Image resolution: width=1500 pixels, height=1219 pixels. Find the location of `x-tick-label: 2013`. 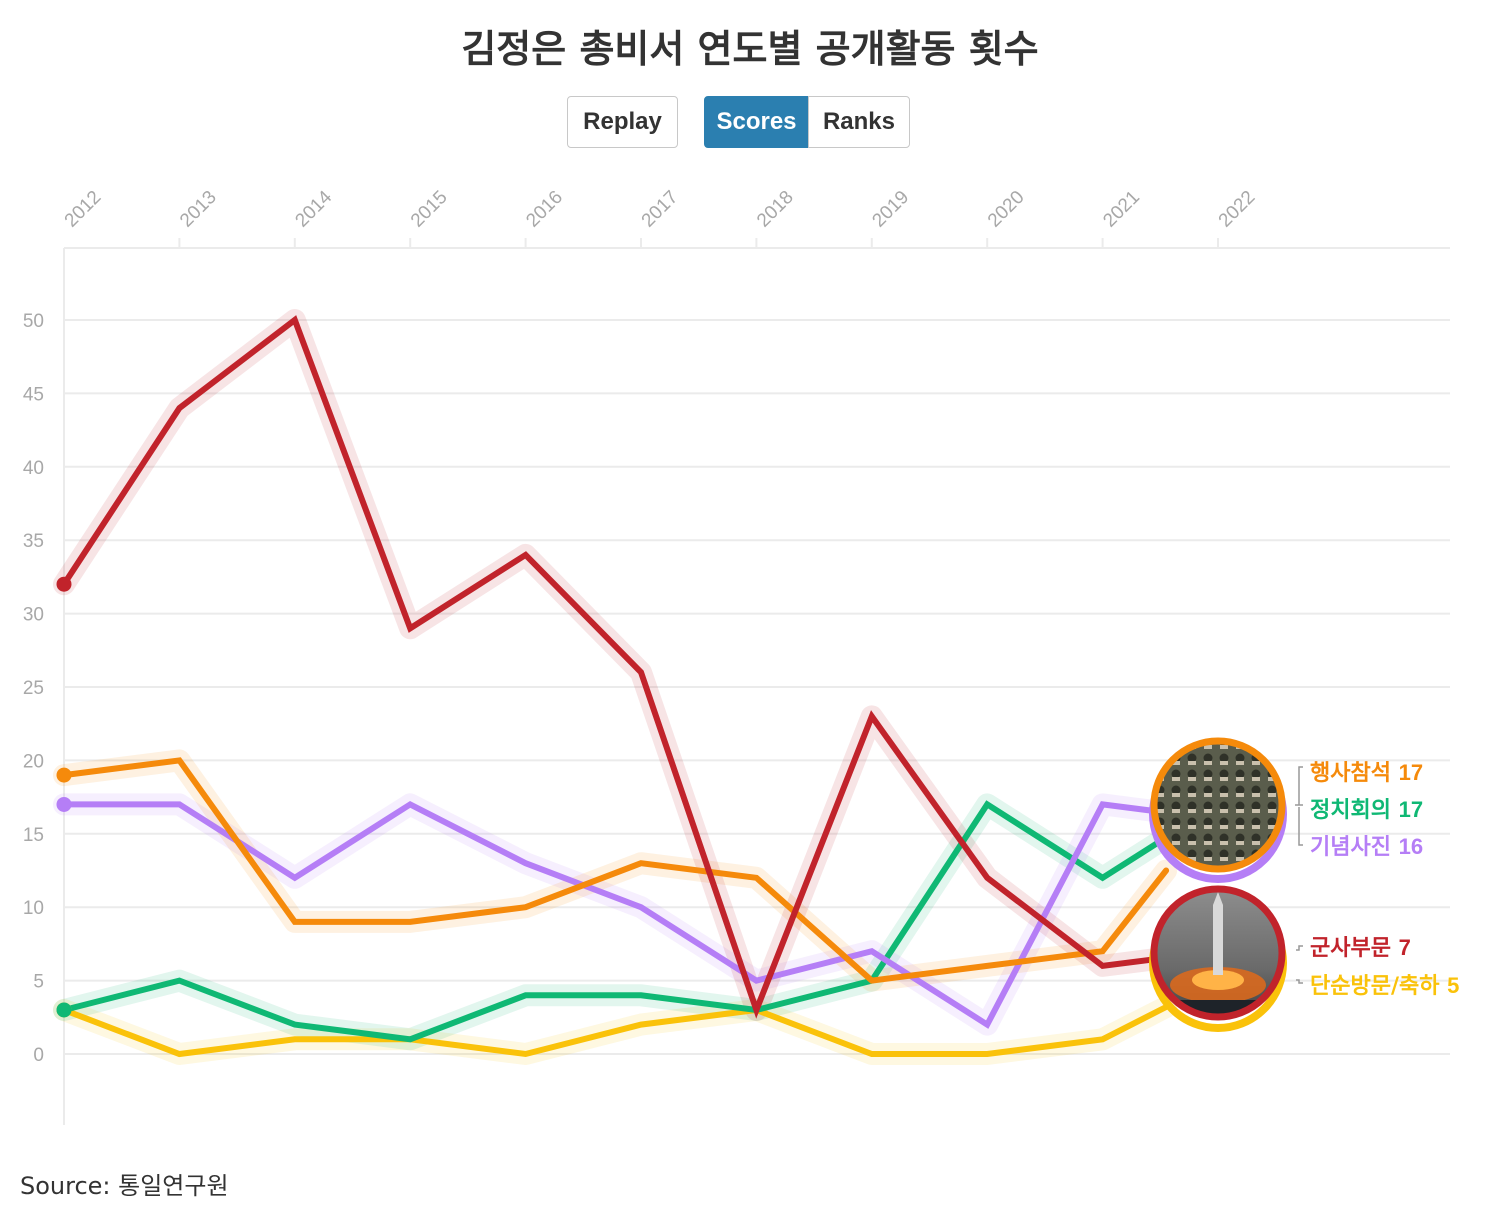

x-tick-label: 2013 is located at coordinates (198, 209).